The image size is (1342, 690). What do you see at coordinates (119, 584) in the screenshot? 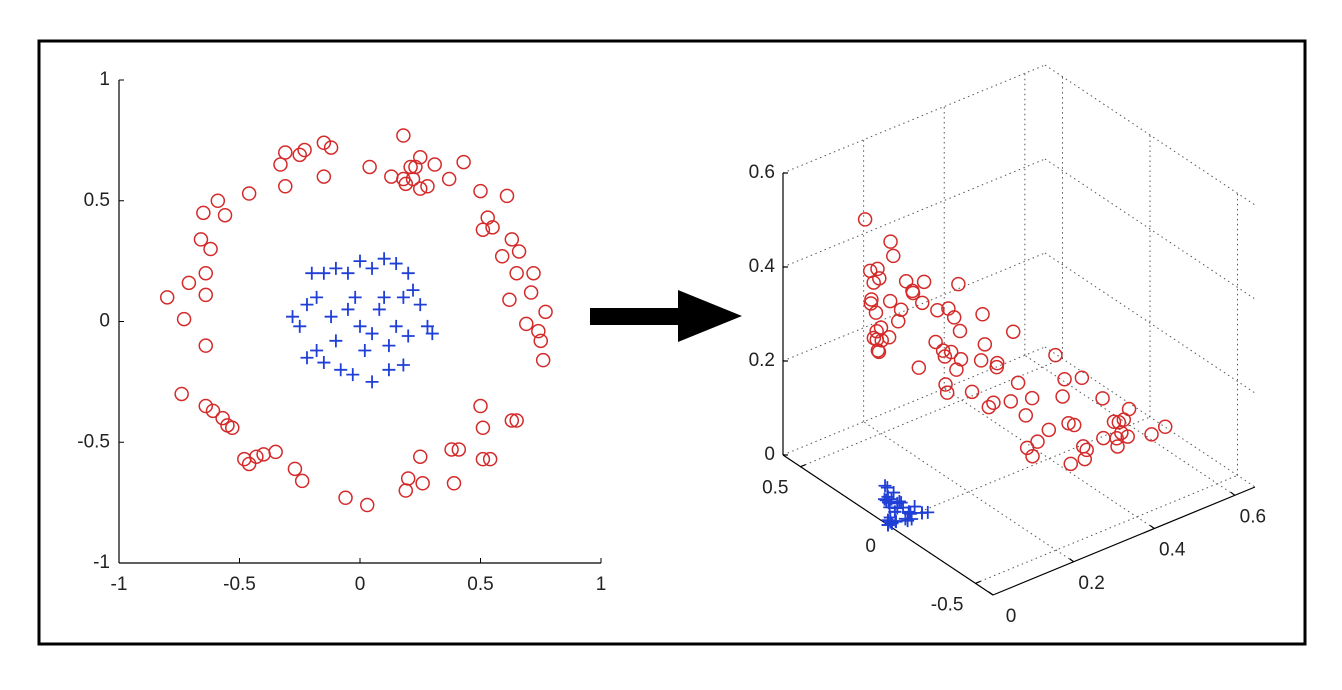
I see `x-tick-label: -1` at bounding box center [119, 584].